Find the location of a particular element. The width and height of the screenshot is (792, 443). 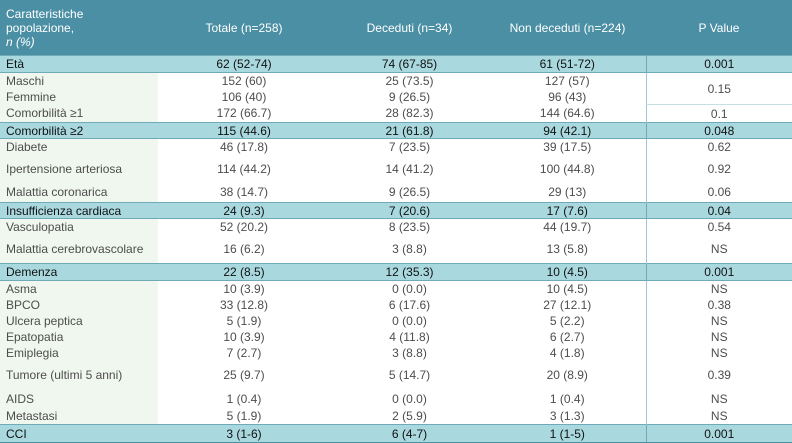

cell-total: 22 (8.5) is located at coordinates (244, 272).